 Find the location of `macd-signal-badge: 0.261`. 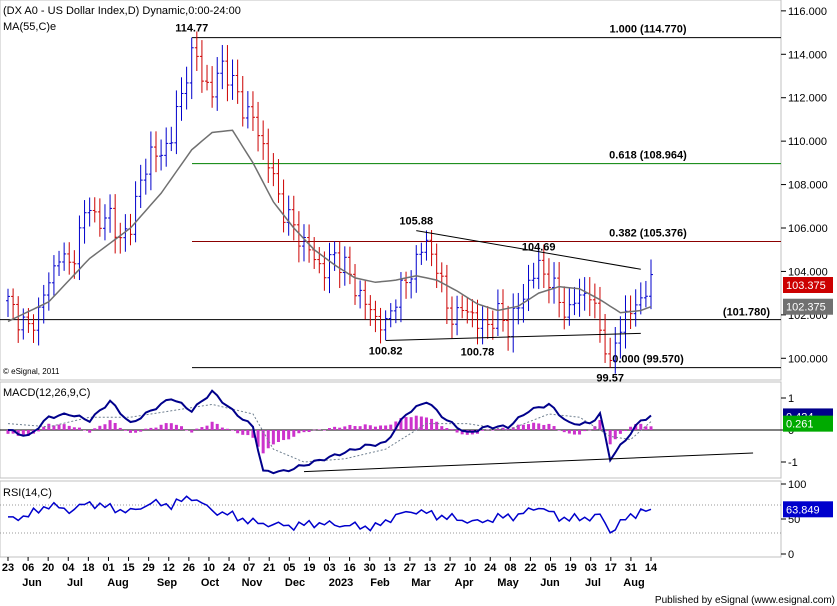

macd-signal-badge: 0.261 is located at coordinates (800, 425).